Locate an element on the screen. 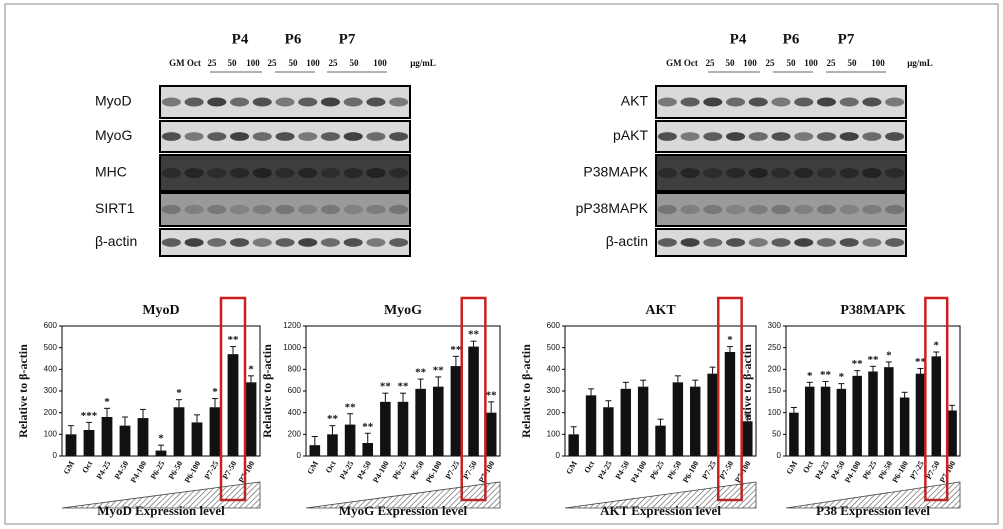 This screenshot has width=1003, height=529. x-tick-label: P7-25 is located at coordinates (917, 469).